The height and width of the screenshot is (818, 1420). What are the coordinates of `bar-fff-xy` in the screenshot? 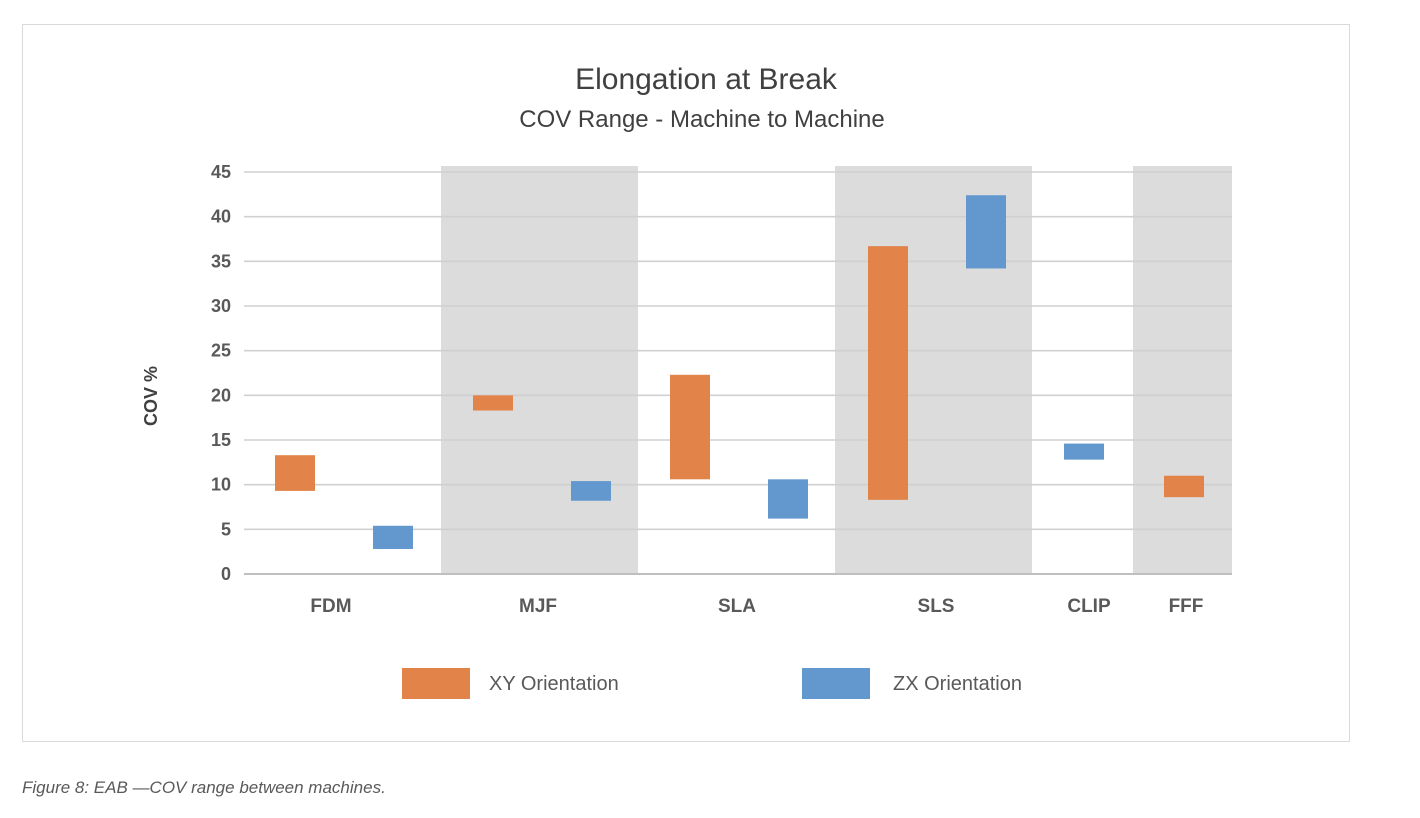 It's located at (1184, 486).